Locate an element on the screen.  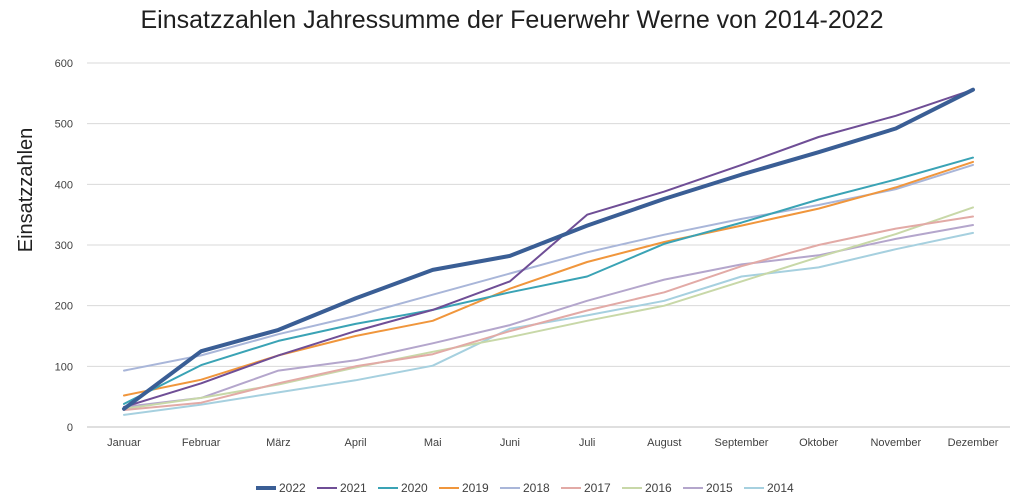
x-tick-label: November is located at coordinates (895, 443).